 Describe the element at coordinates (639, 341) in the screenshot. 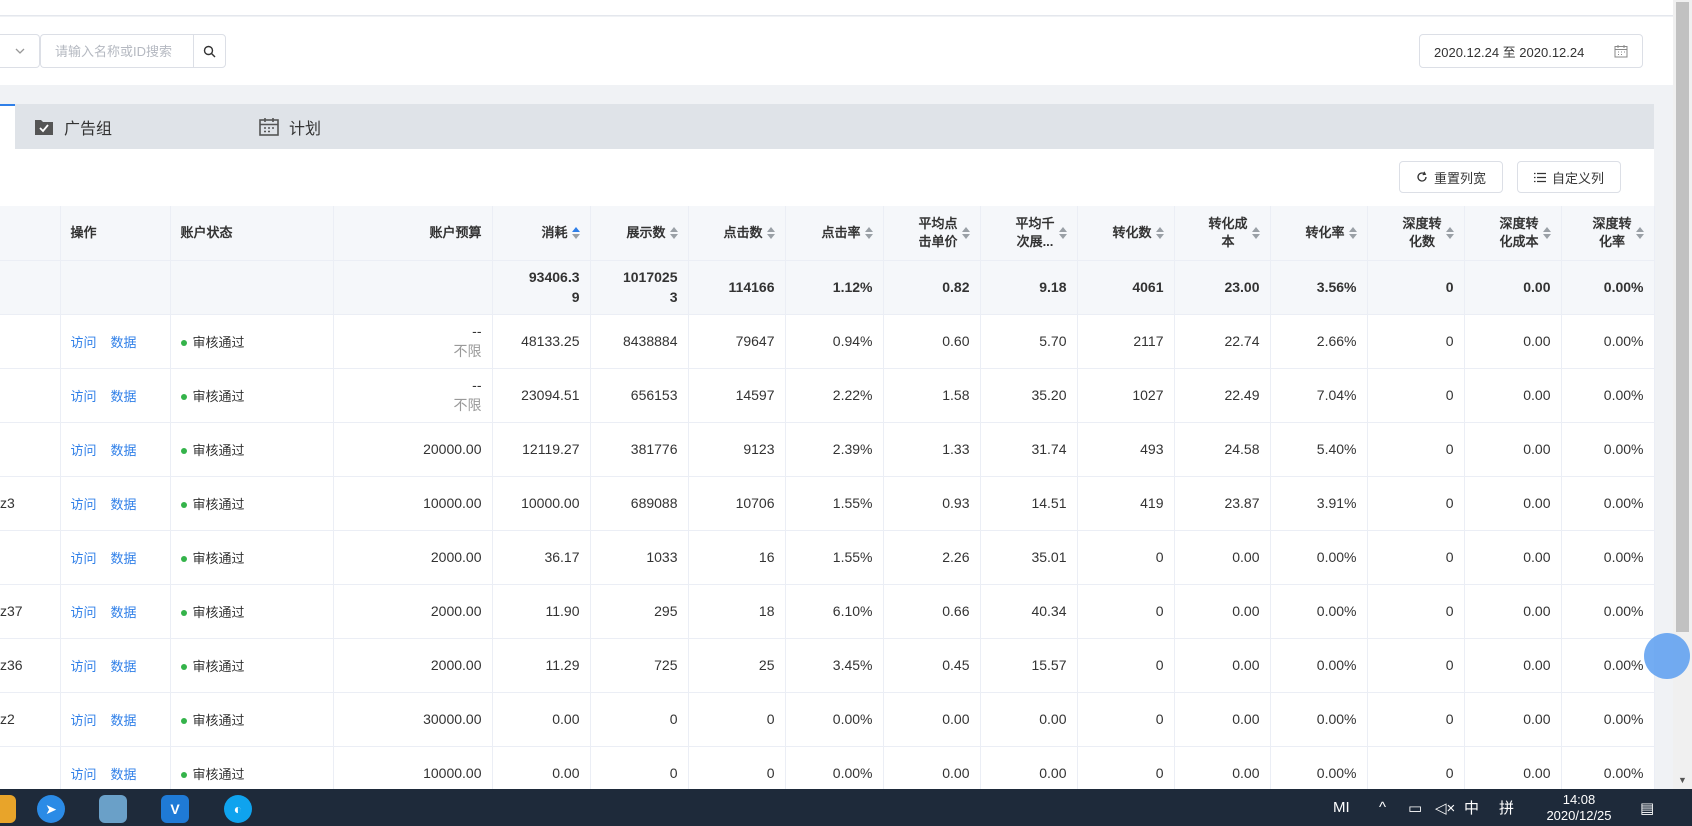

I see `row-impressions: 8438884` at that location.